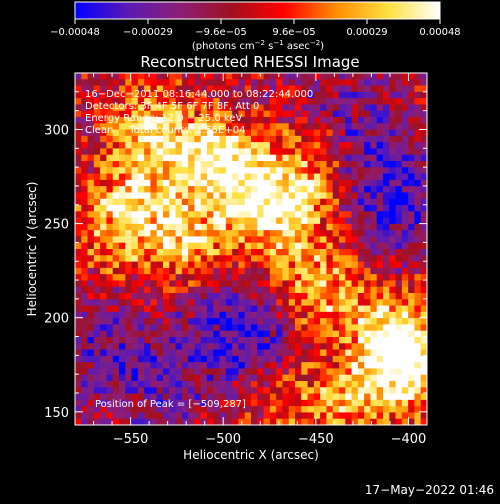 The image size is (500, 504). What do you see at coordinates (409, 439) in the screenshot?
I see `x-tick-label: −400` at bounding box center [409, 439].